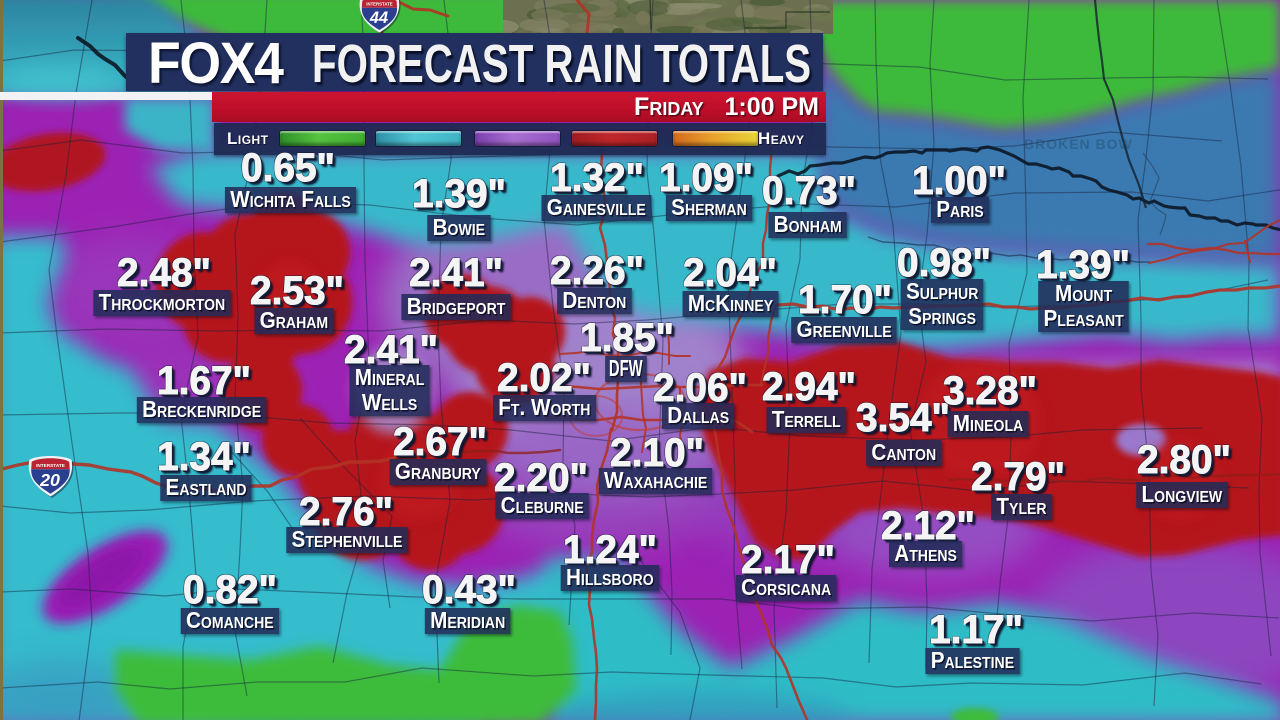 This screenshot has height=720, width=1280. Describe the element at coordinates (378, 18) in the screenshot. I see `svg-text: 44` at that location.